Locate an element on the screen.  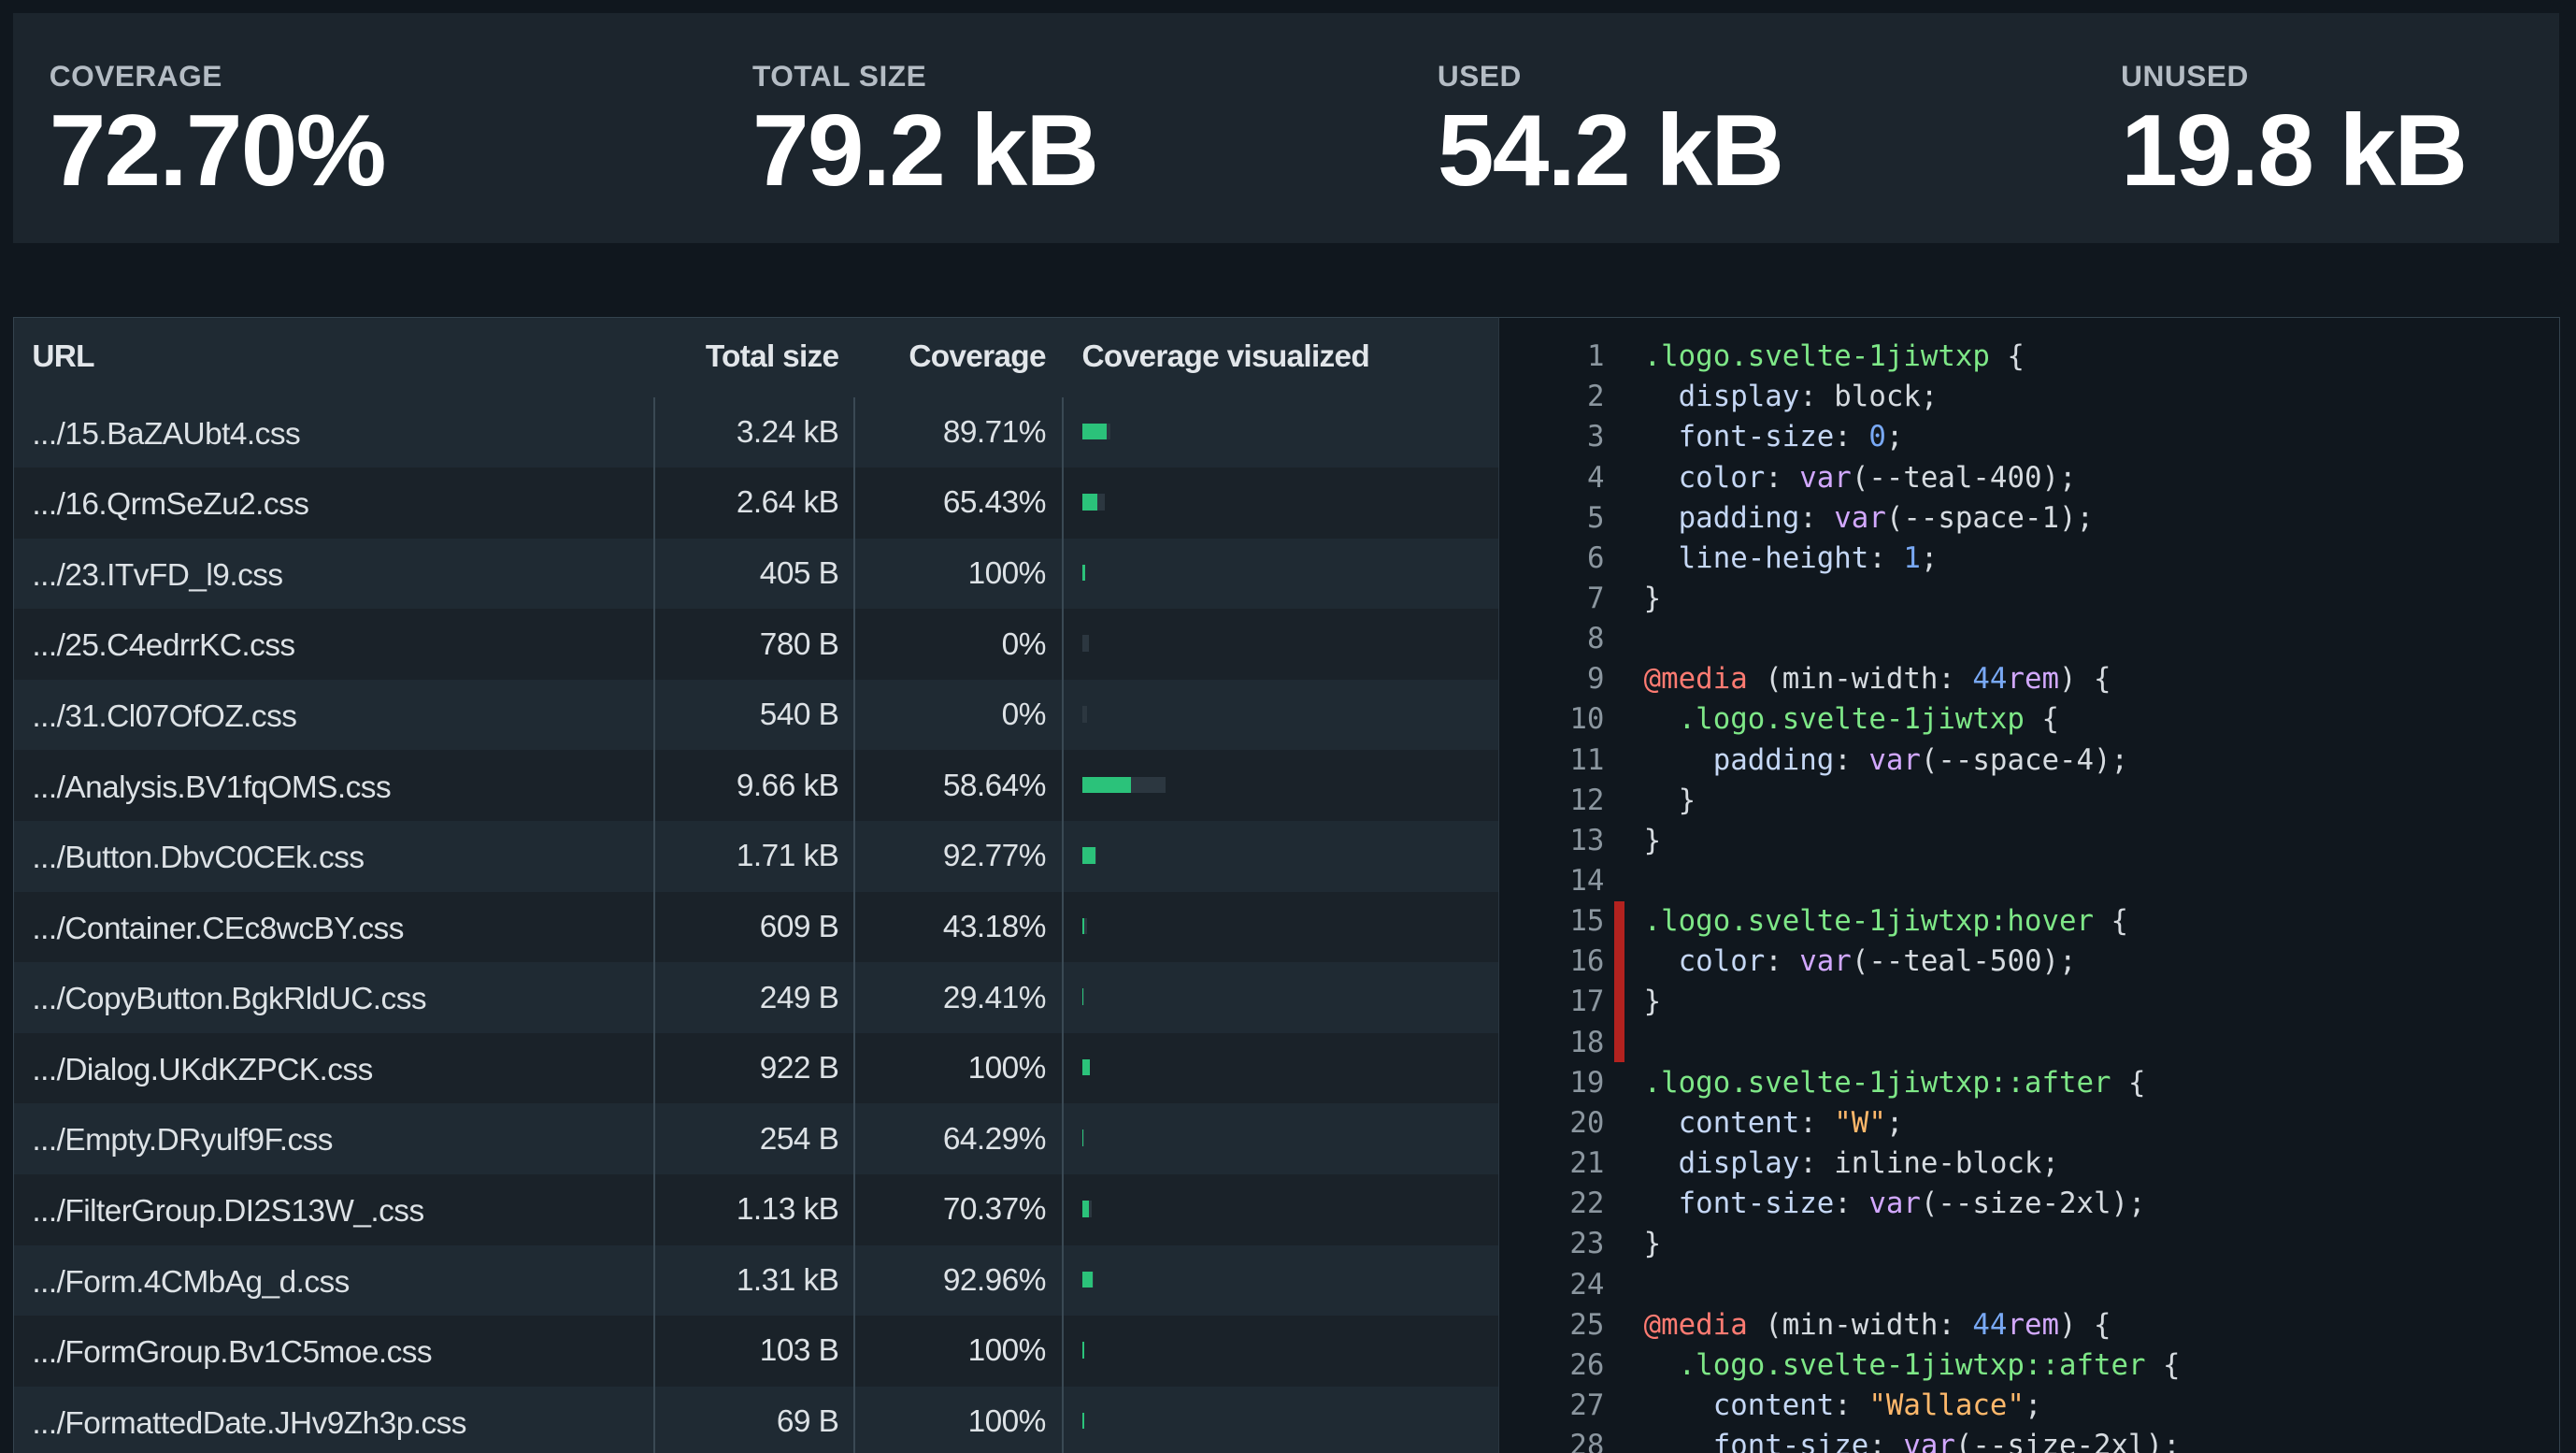
code-line: 14 is located at coordinates (2029, 881).